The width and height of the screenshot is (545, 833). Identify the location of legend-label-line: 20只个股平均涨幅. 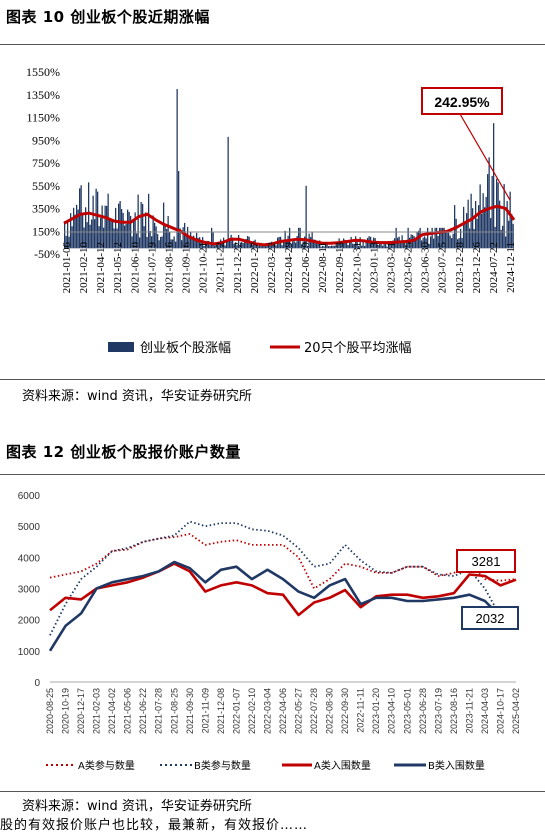
(358, 348).